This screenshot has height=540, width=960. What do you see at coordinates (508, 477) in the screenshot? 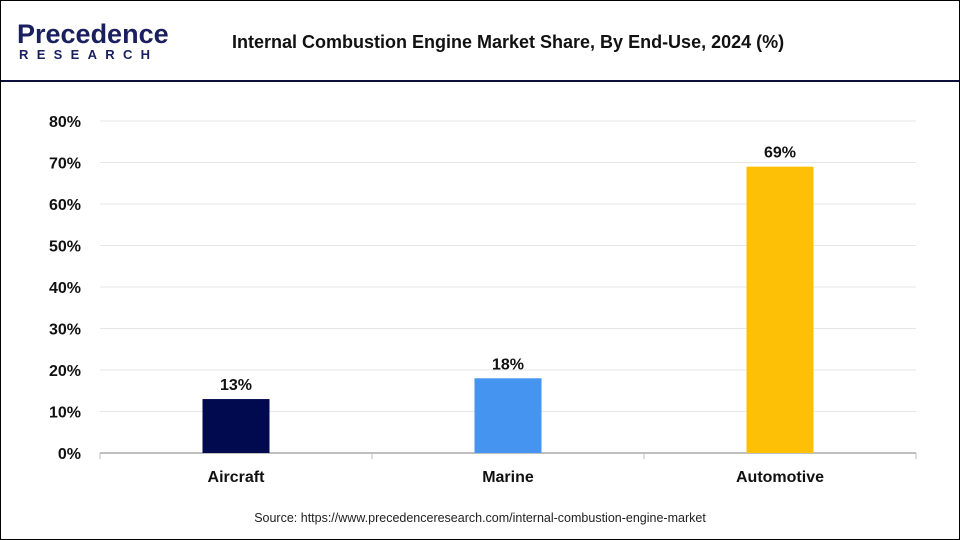
I see `x-category-label: Marine` at bounding box center [508, 477].